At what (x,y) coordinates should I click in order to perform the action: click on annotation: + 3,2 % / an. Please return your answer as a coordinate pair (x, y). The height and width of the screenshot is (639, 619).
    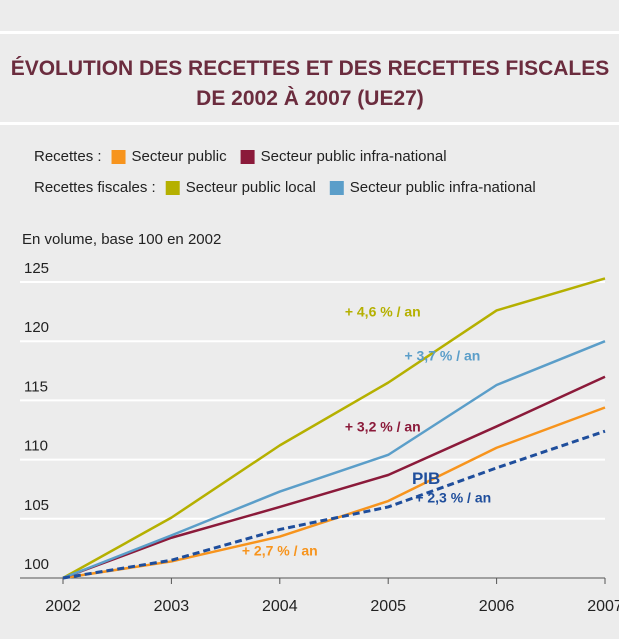
    Looking at the image, I should click on (383, 426).